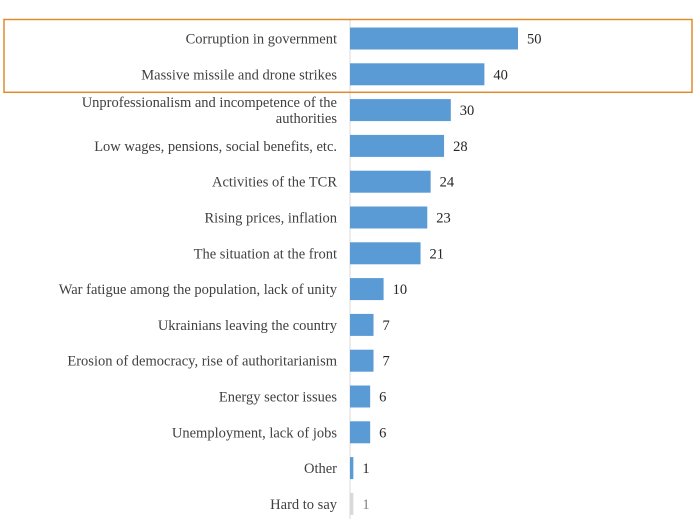 This screenshot has width=700, height=529. Describe the element at coordinates (278, 398) in the screenshot. I see `category-label-11: Energy sector issues` at that location.